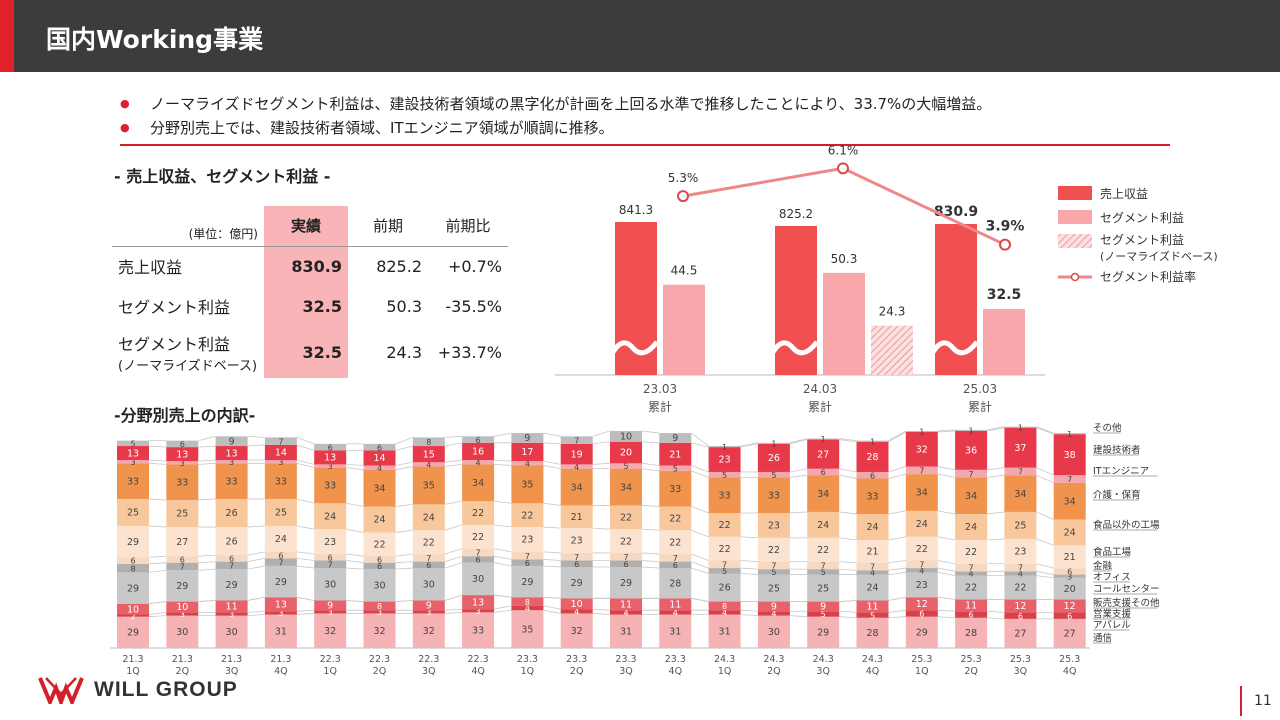  What do you see at coordinates (577, 631) in the screenshot?
I see `segment-value-label: 32` at bounding box center [577, 631].